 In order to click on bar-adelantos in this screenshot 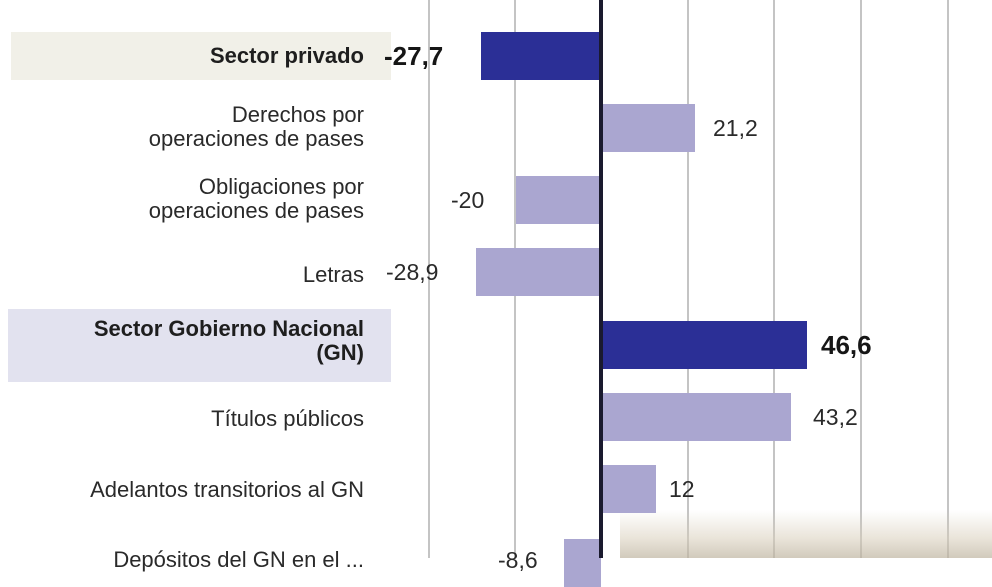, I will do `click(629, 489)`.